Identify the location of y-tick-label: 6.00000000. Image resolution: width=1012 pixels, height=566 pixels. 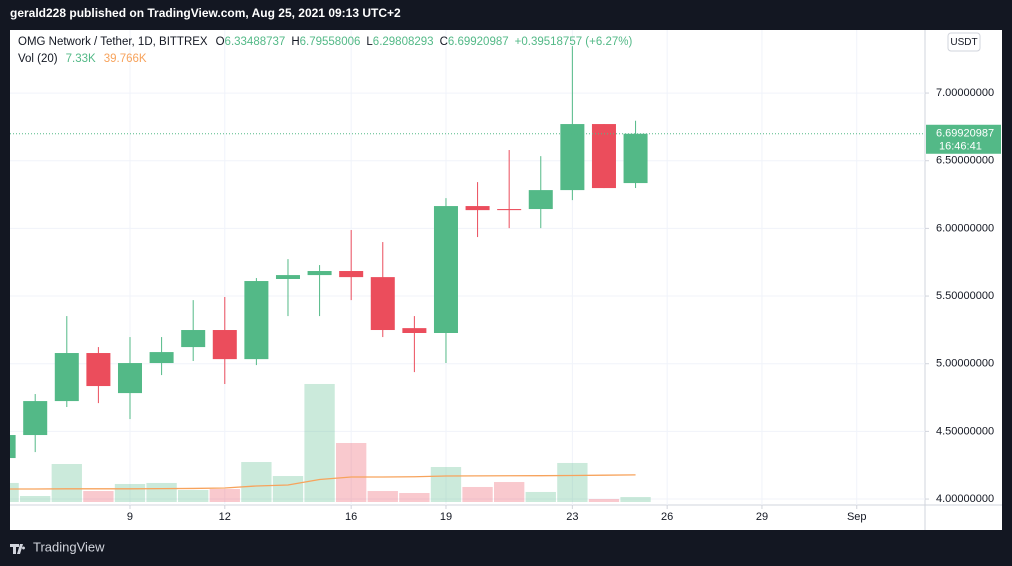
(965, 228).